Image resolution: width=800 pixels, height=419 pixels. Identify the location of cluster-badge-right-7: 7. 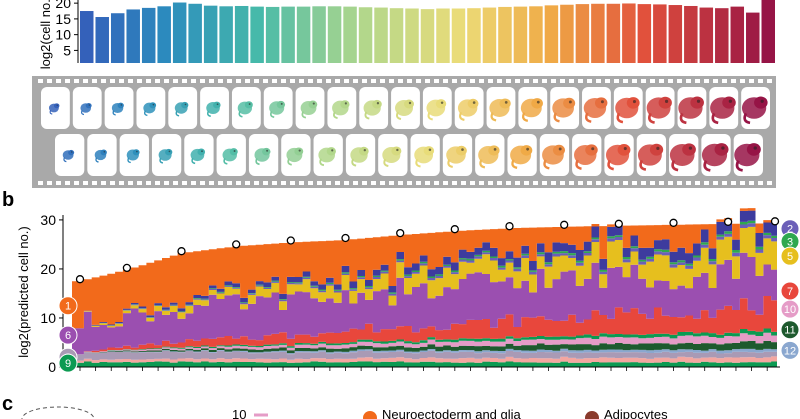
(790, 291).